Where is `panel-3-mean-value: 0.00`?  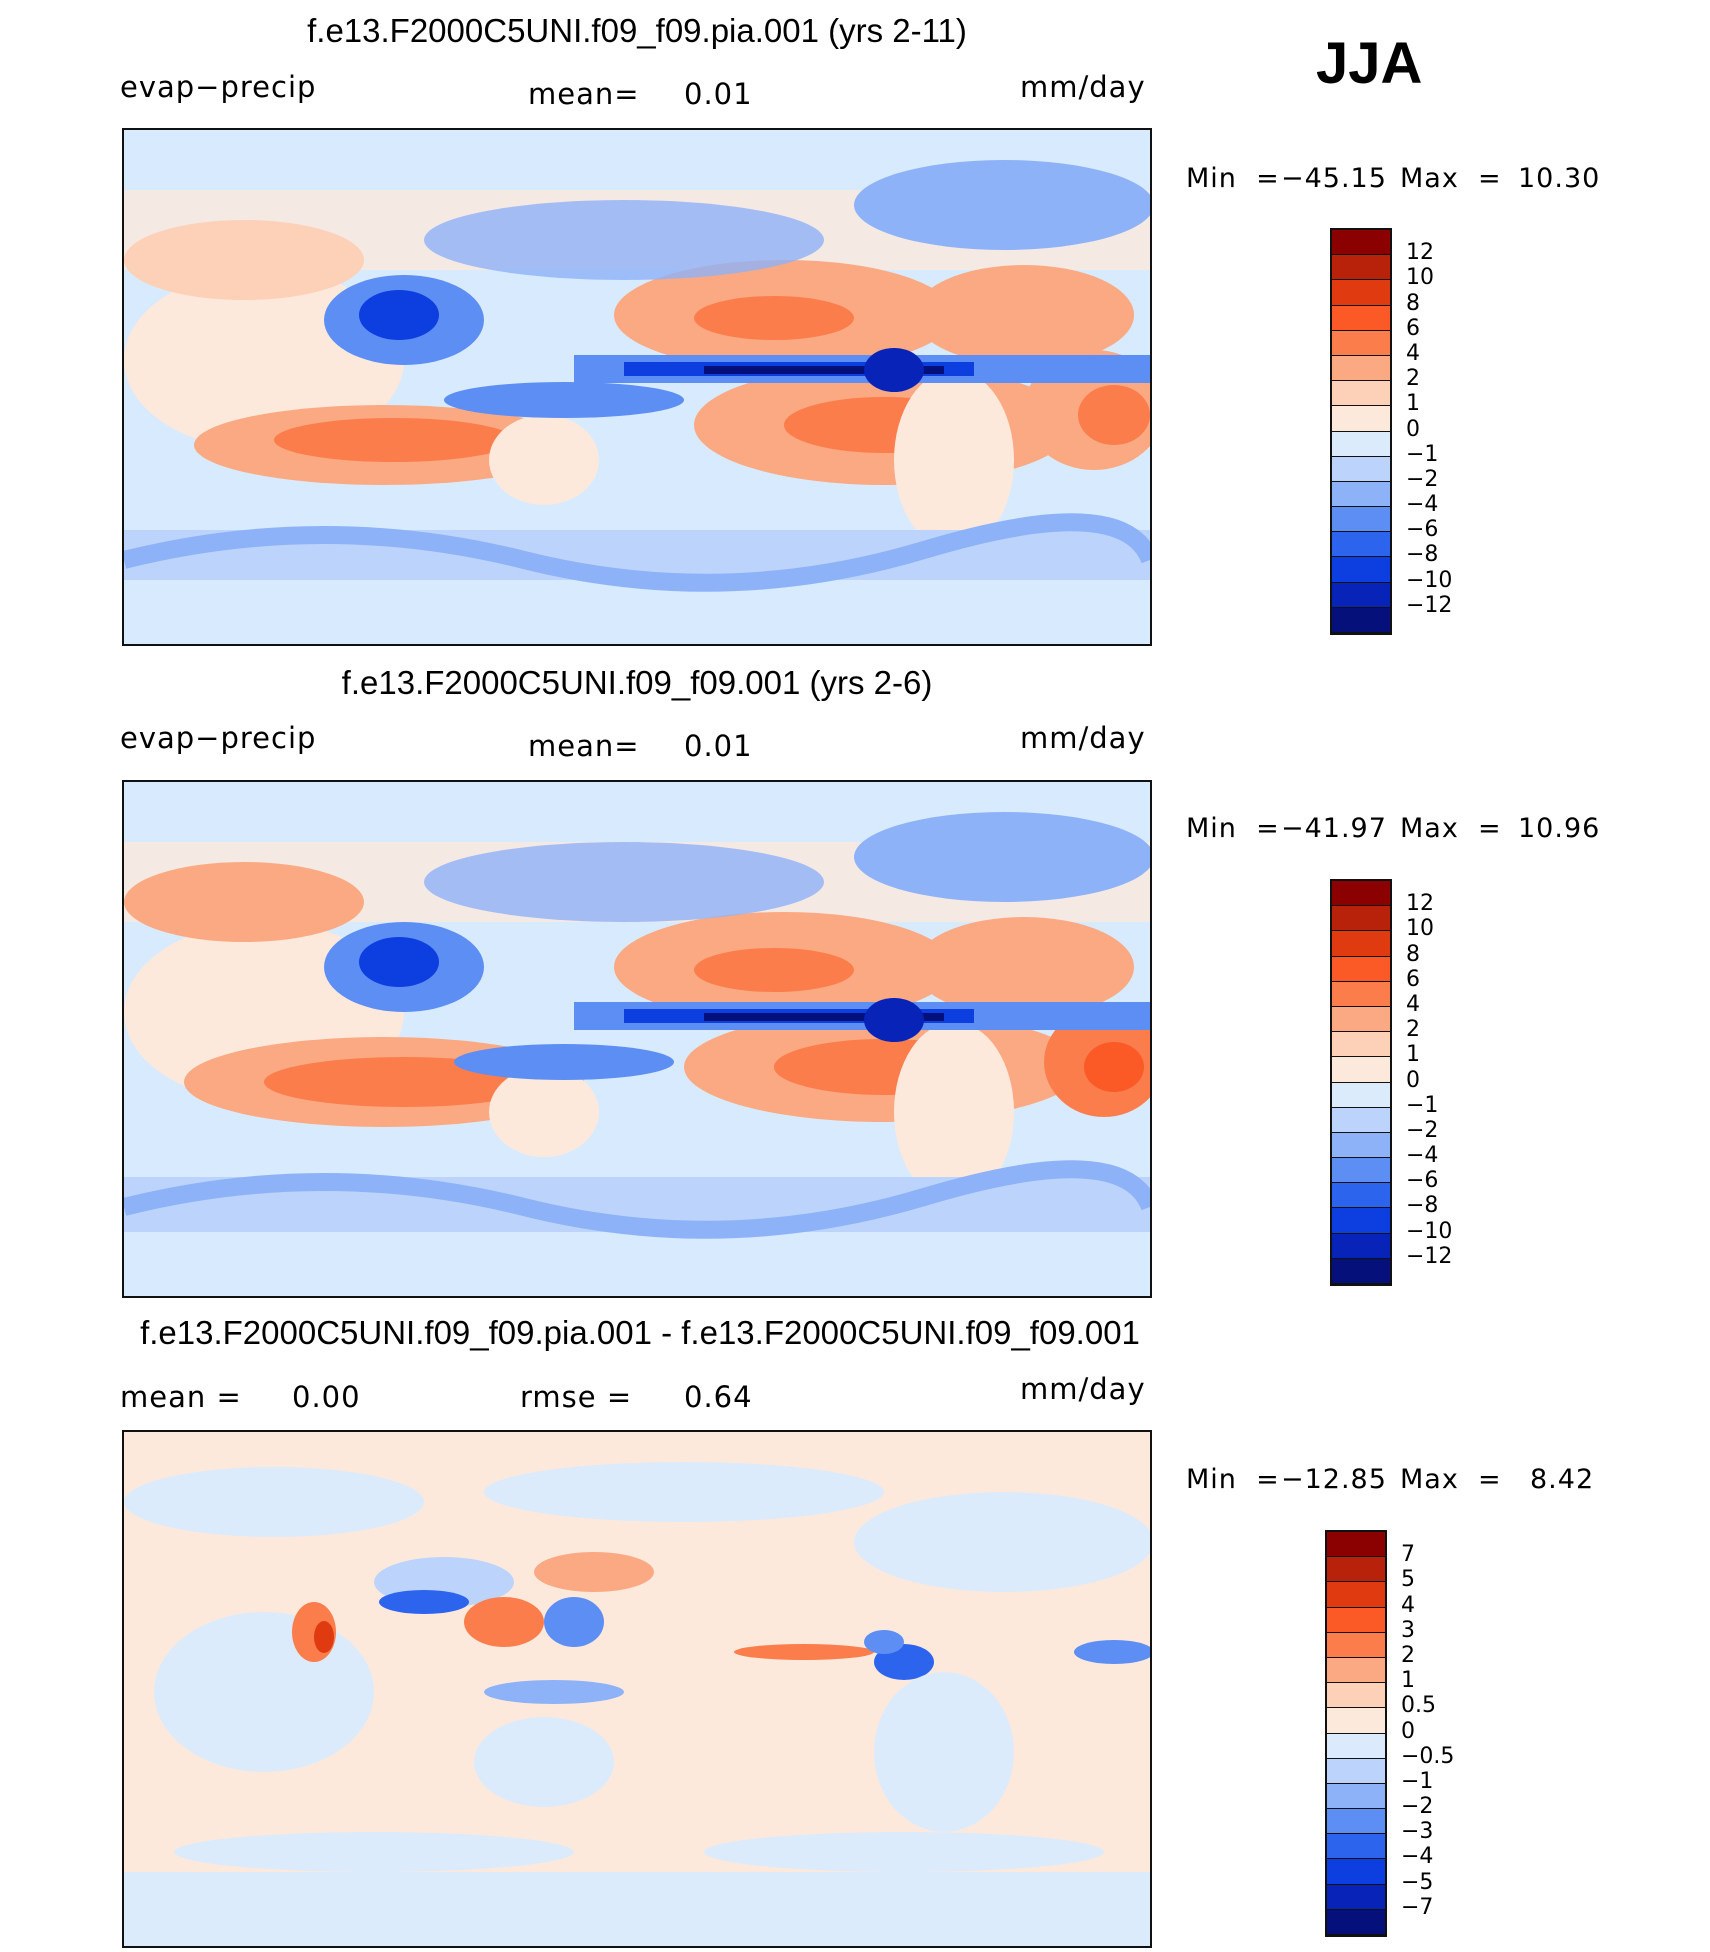 panel-3-mean-value: 0.00 is located at coordinates (326, 1397).